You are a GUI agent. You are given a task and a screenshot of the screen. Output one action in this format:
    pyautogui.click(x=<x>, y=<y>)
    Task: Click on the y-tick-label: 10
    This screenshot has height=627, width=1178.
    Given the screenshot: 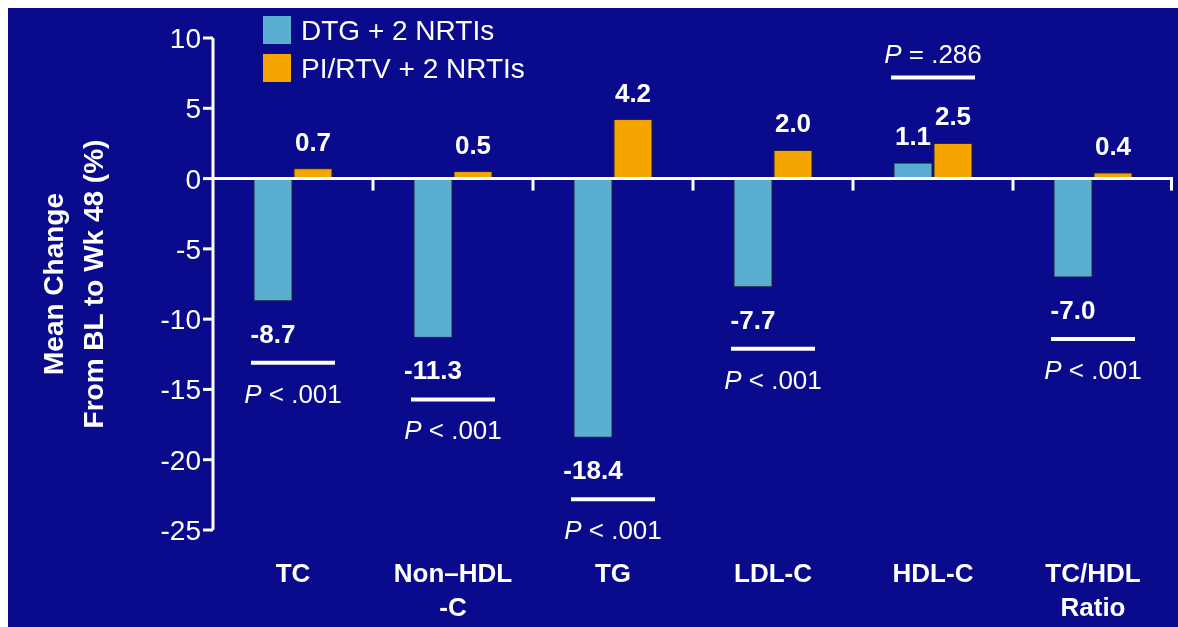 What is the action you would take?
    pyautogui.click(x=185, y=38)
    